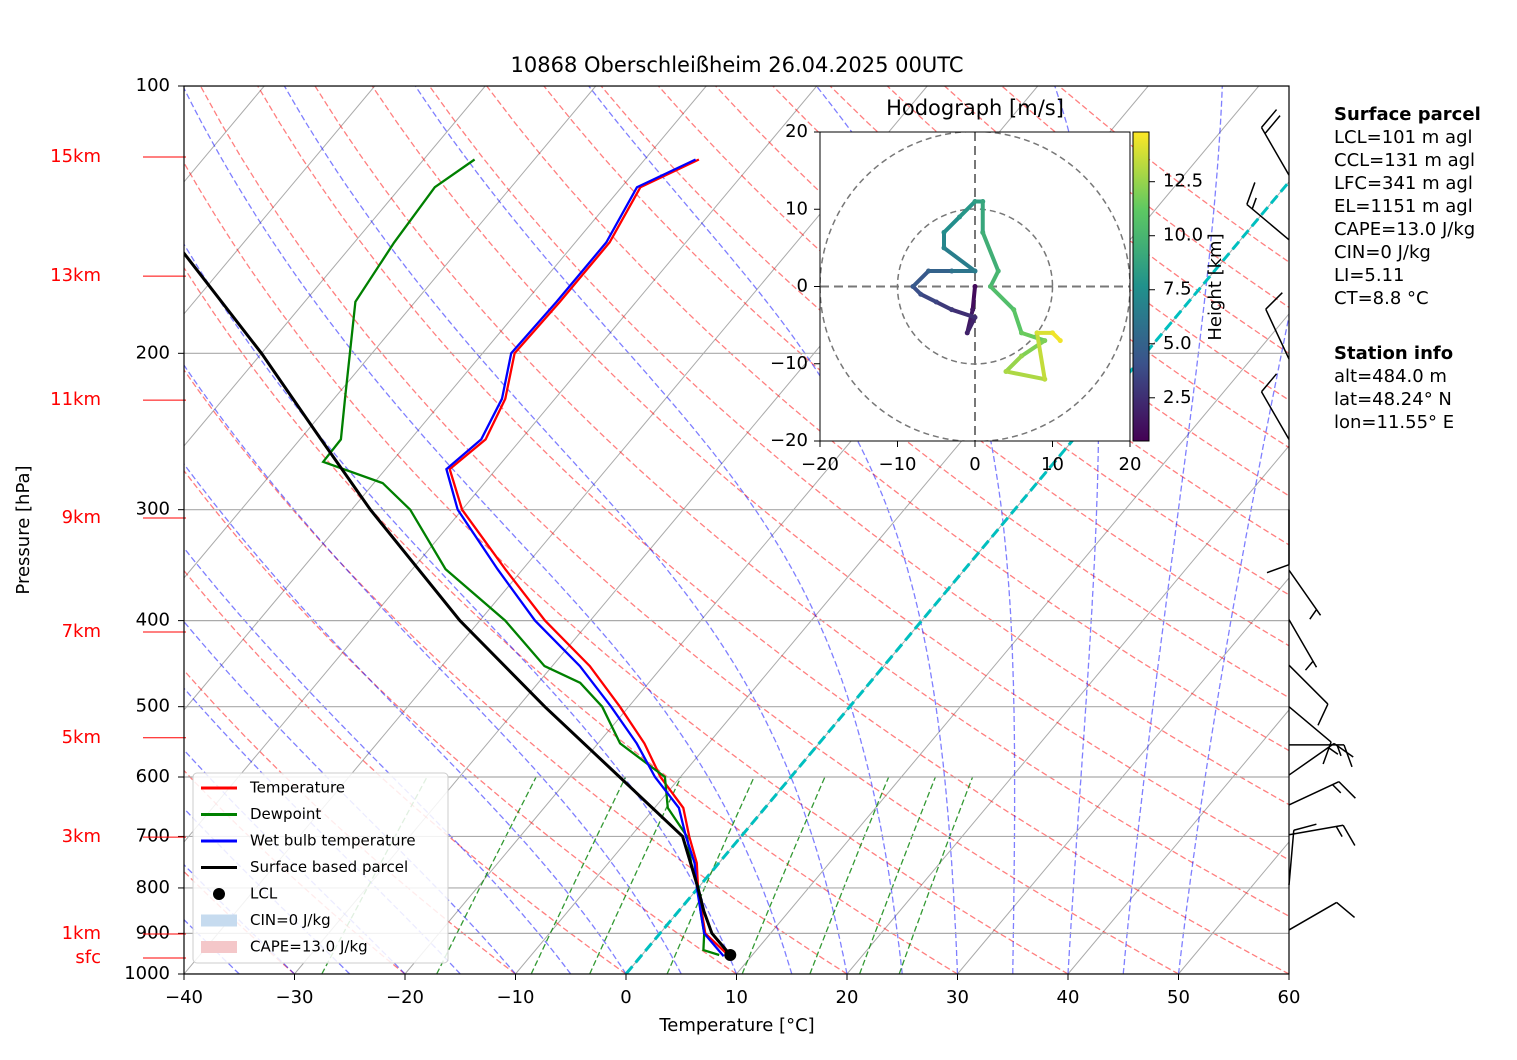 Image resolution: width=1517 pixels, height=1060 pixels. What do you see at coordinates (1130, 464) in the screenshot?
I see `hodo-x-tick-label: 20` at bounding box center [1130, 464].